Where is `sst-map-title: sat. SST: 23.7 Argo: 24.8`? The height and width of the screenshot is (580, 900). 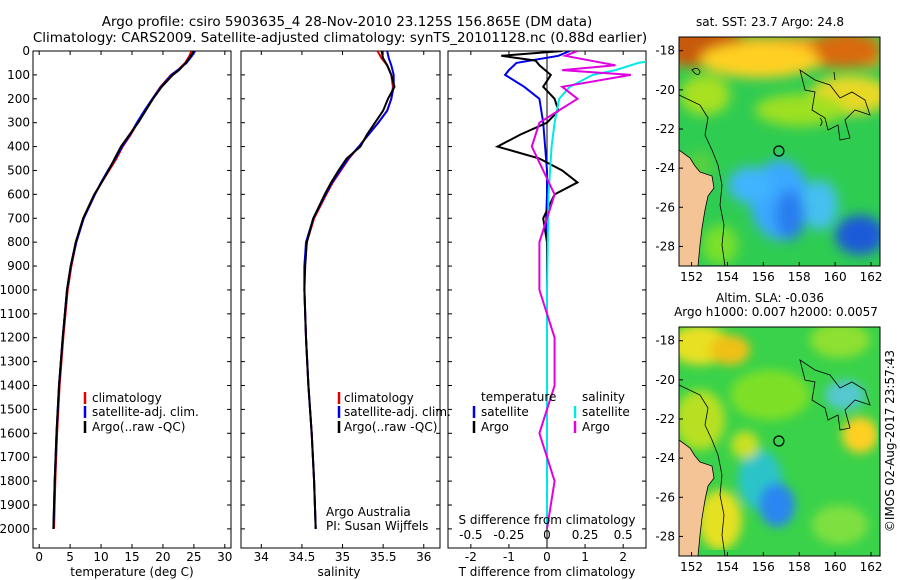 sst-map-title: sat. SST: 23.7 Argo: 24.8 is located at coordinates (770, 22).